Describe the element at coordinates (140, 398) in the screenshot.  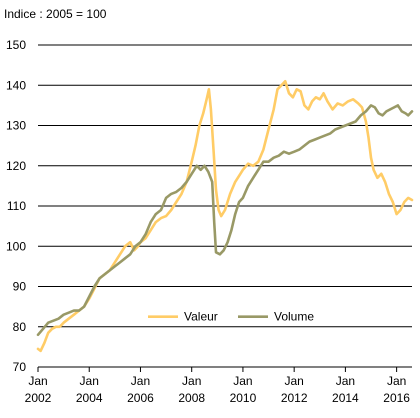
I see `x-tick-label-year-2006: 2006` at that location.